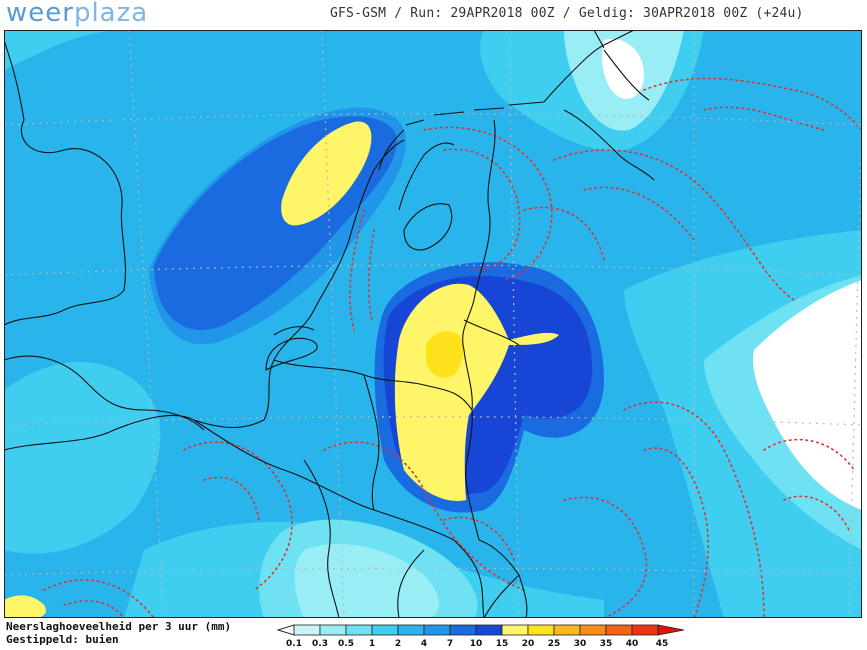 This screenshot has width=867, height=650. I want to click on logo-plaza: plaza, so click(111, 14).